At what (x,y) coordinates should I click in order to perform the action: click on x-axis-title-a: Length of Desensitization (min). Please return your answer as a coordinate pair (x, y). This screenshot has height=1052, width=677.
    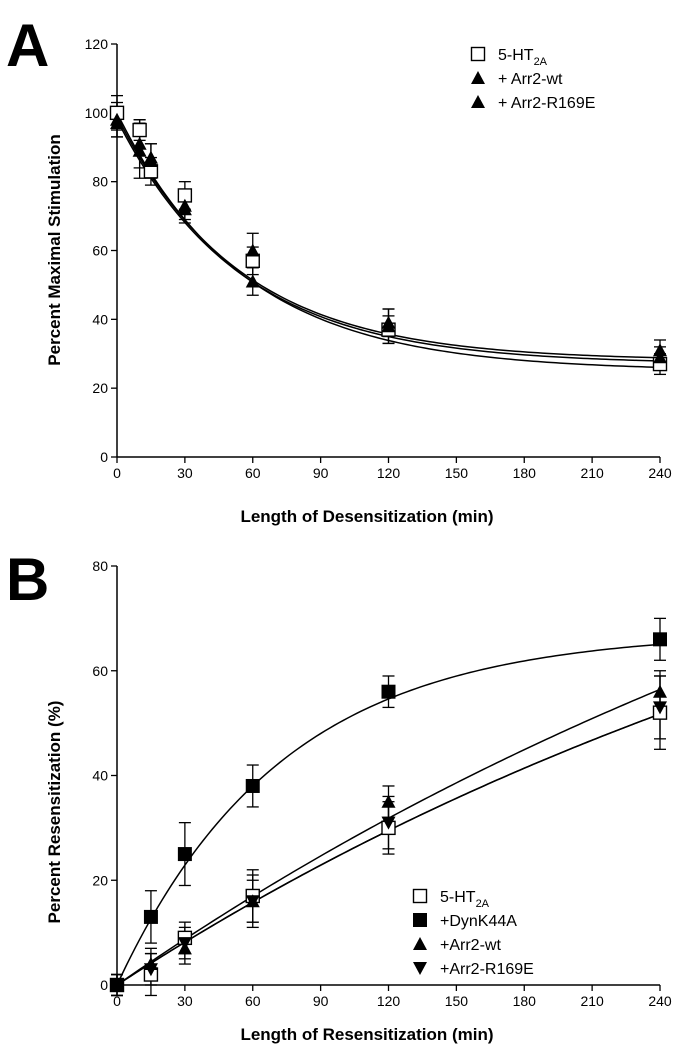
    Looking at the image, I should click on (366, 516).